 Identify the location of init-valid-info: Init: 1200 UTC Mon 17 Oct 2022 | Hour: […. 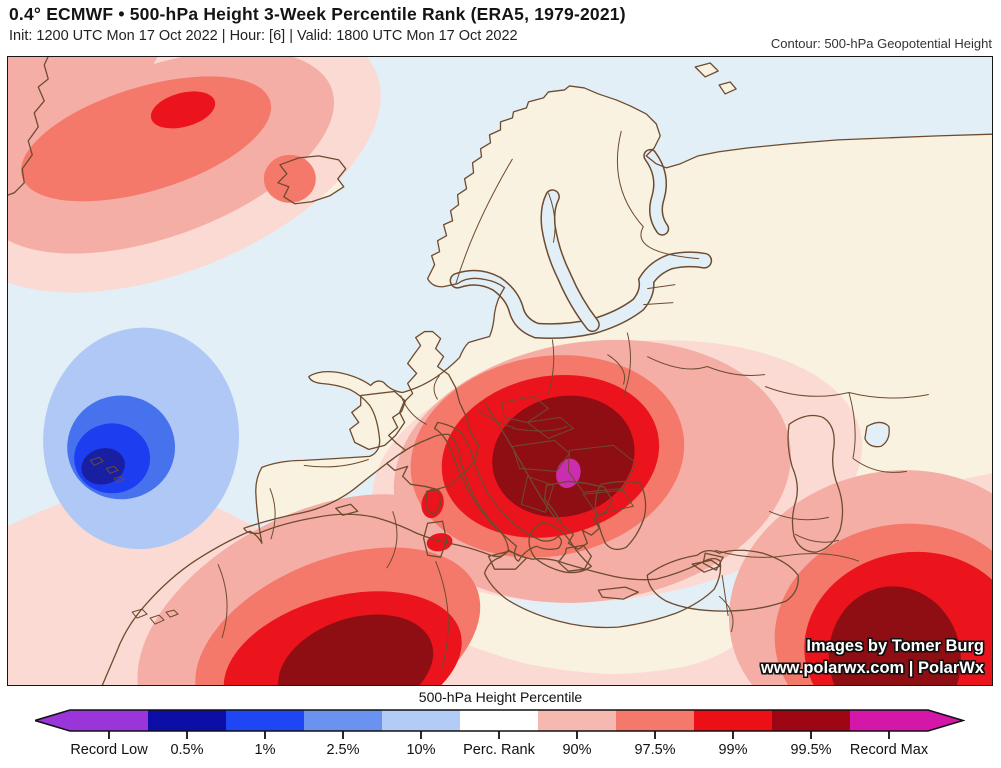
(263, 36).